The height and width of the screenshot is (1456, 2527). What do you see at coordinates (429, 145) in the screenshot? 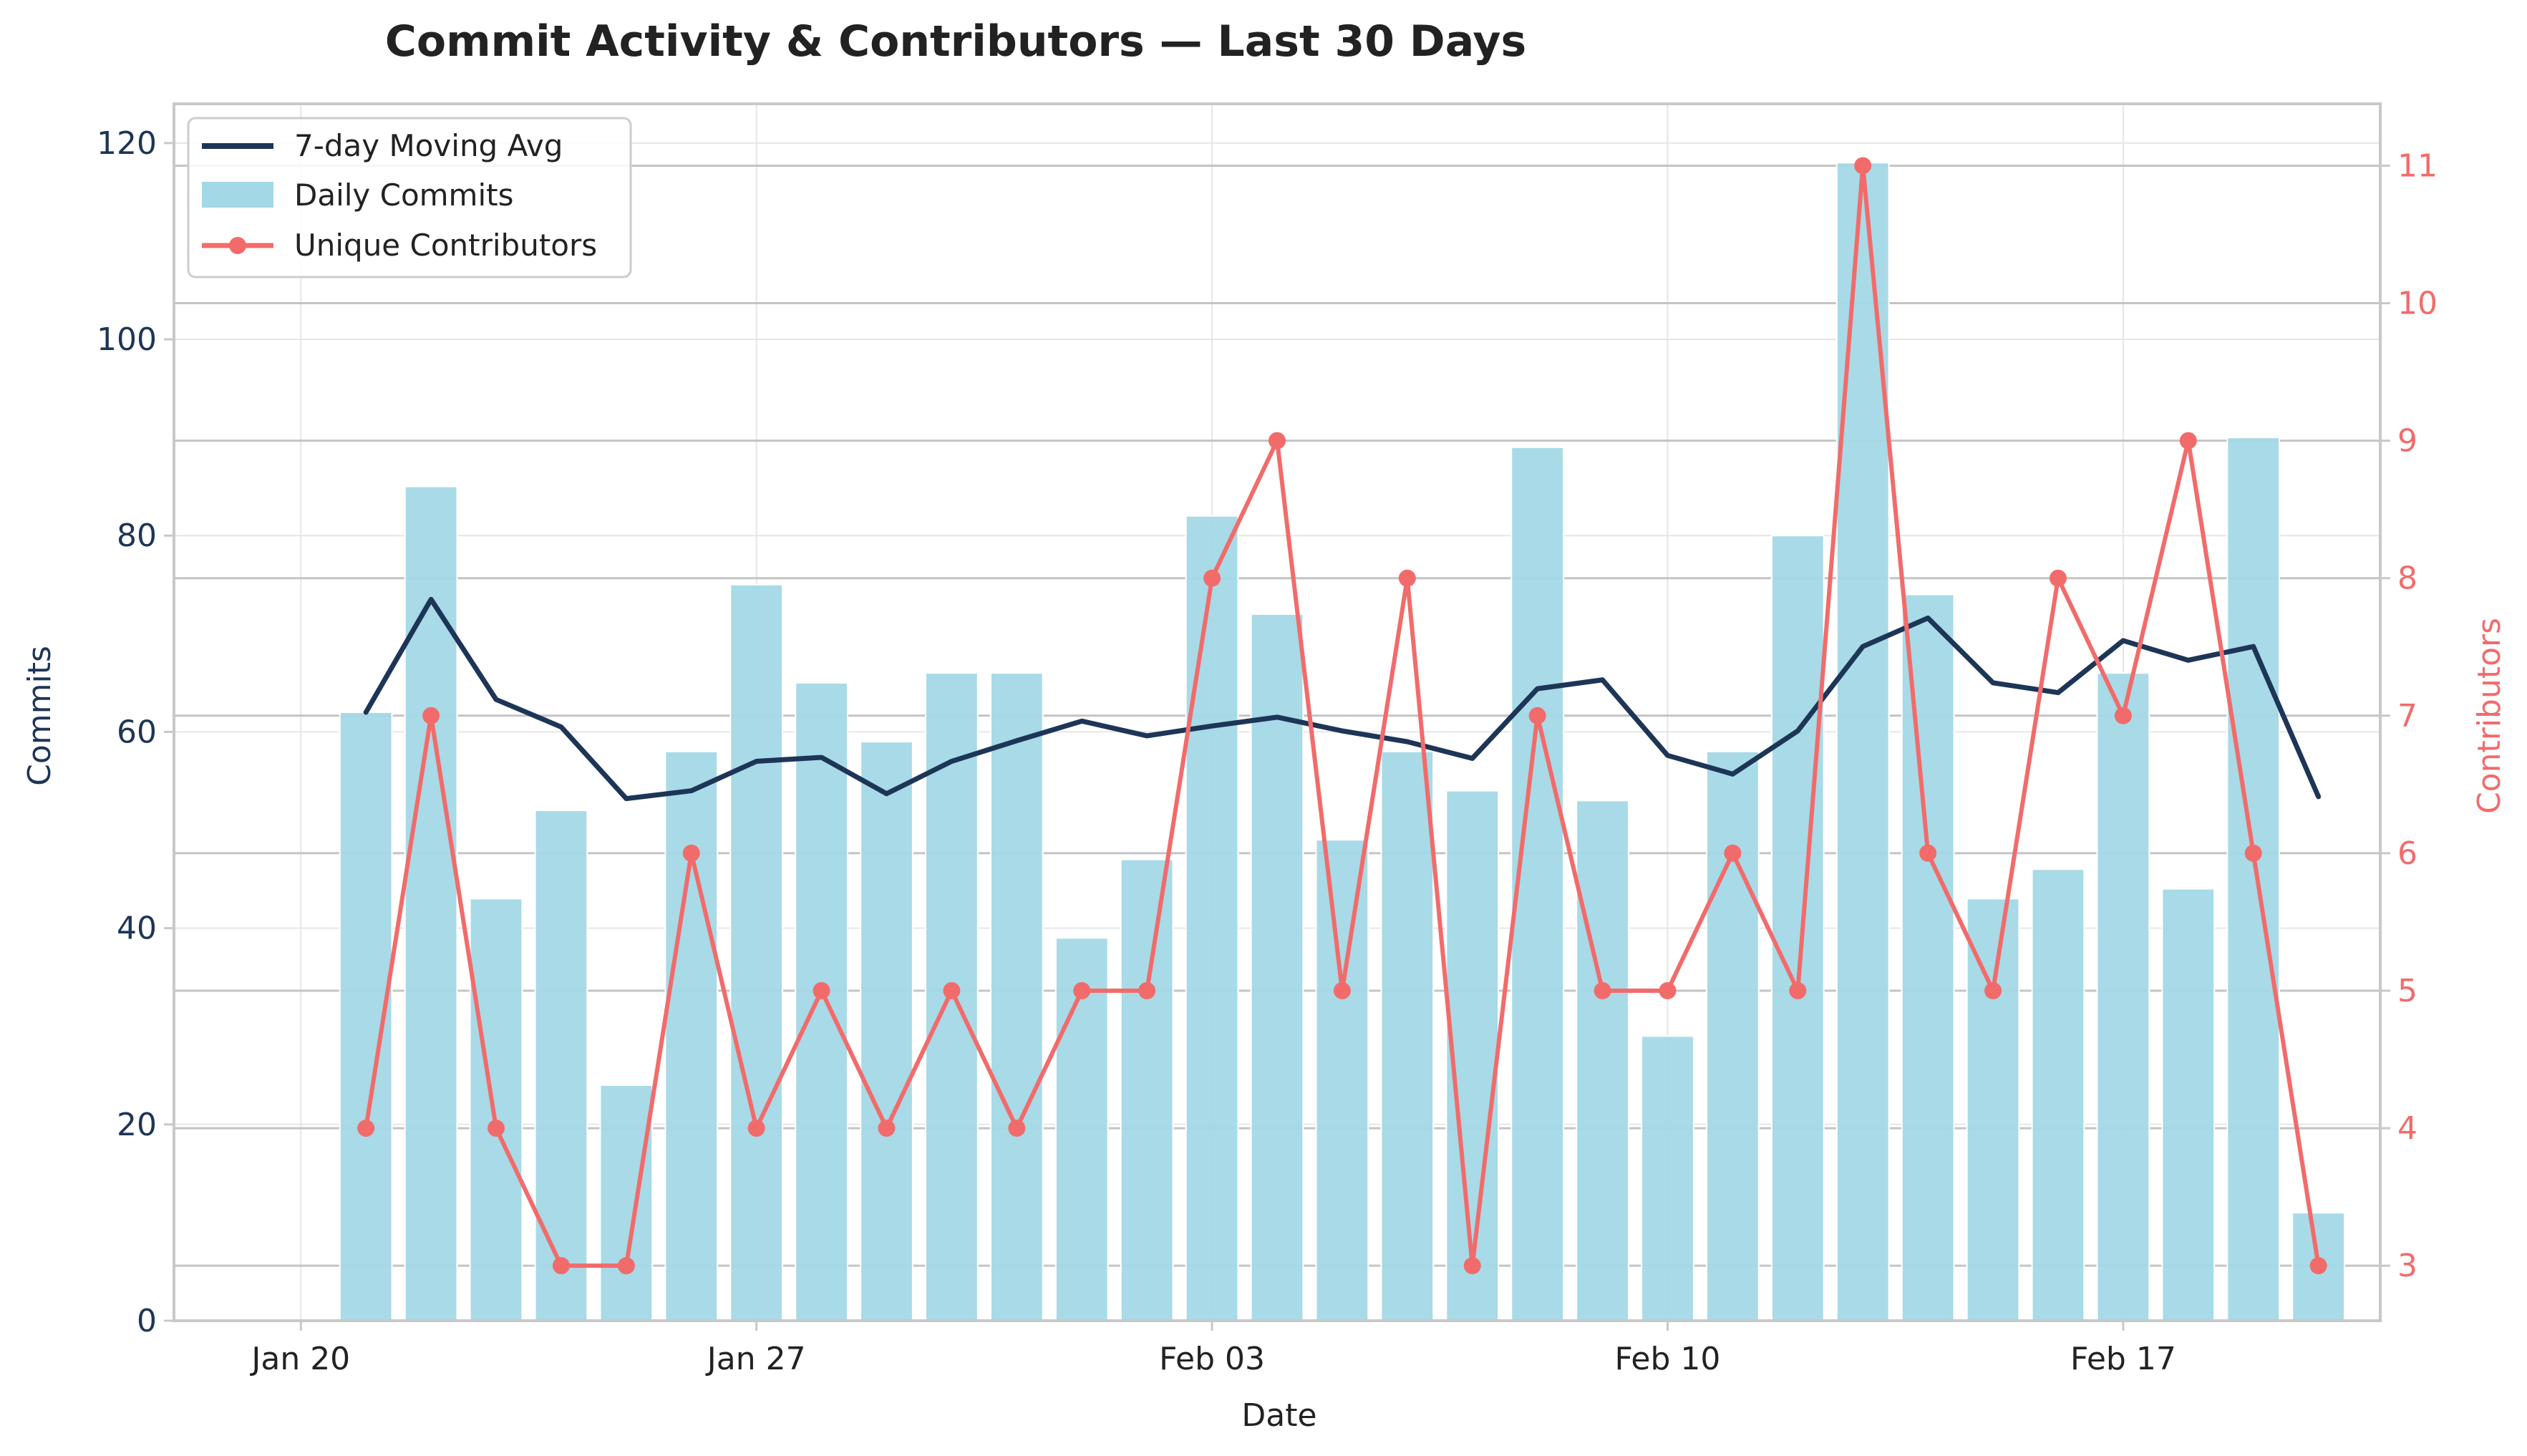
I see `legend-label-moving-avg: 7-day Moving Avg` at bounding box center [429, 145].